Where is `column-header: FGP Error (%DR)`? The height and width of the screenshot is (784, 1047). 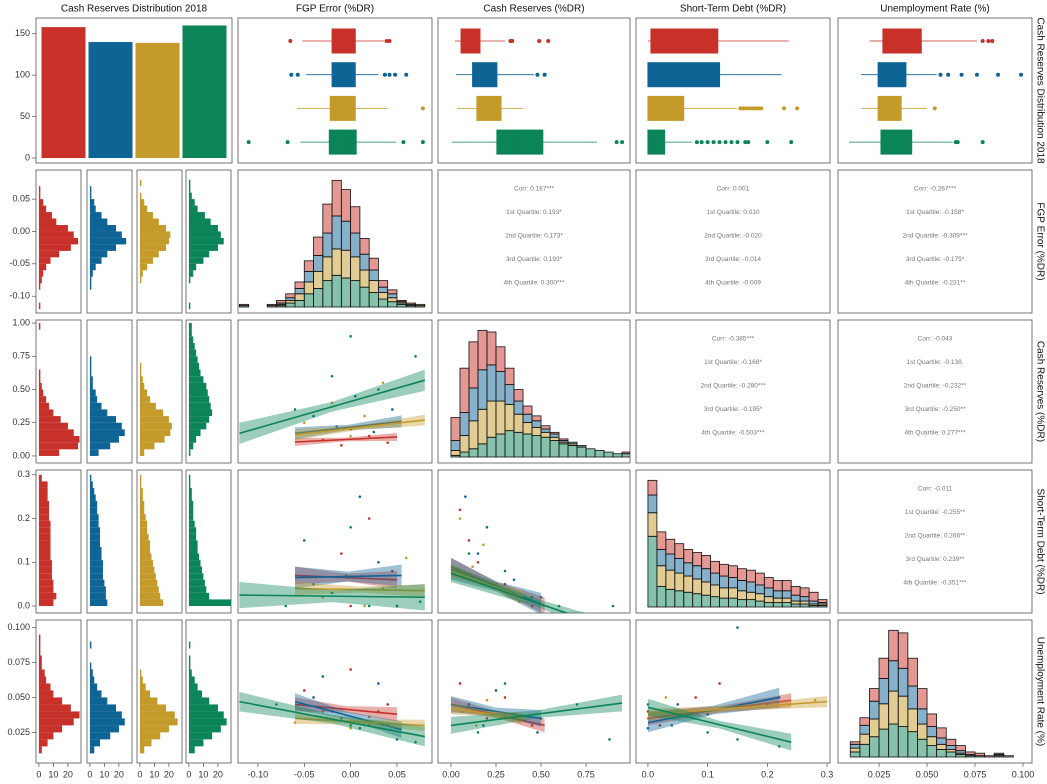
column-header: FGP Error (%DR) is located at coordinates (335, 9).